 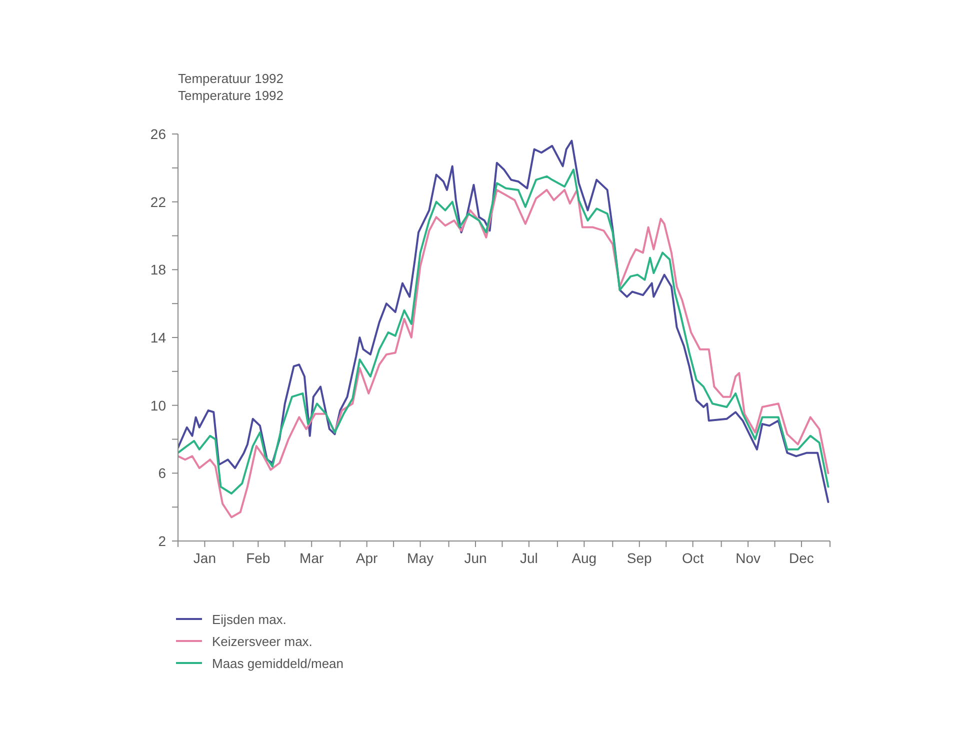 What do you see at coordinates (158, 202) in the screenshot?
I see `y-tick-label: 22` at bounding box center [158, 202].